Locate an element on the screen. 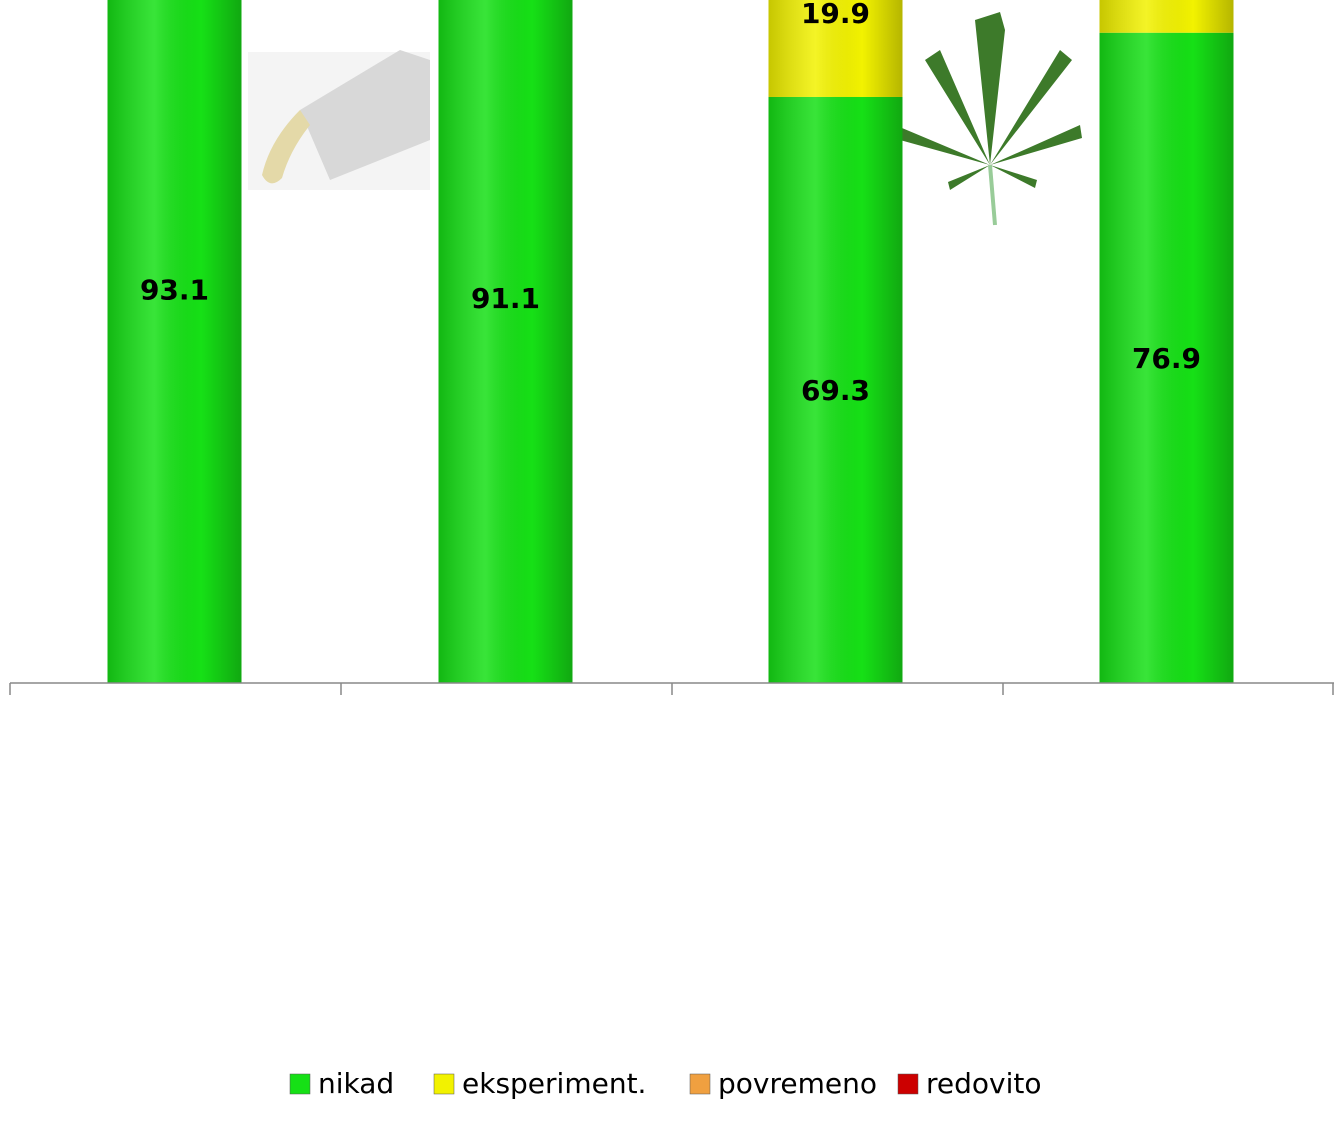  leaf is located at coordinates (991, 101).